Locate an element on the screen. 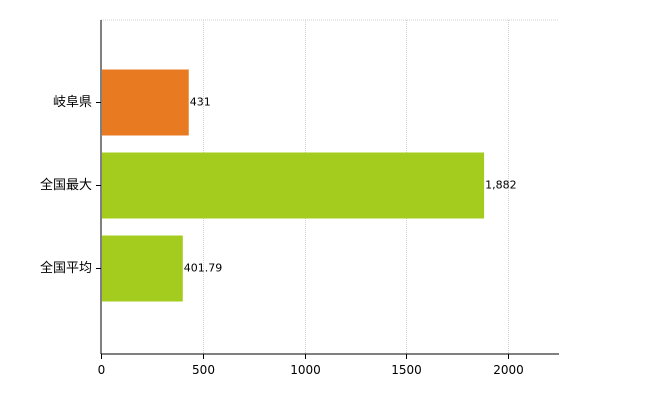 The height and width of the screenshot is (400, 650). category-label-national-avg: 全国平均 is located at coordinates (66, 268).